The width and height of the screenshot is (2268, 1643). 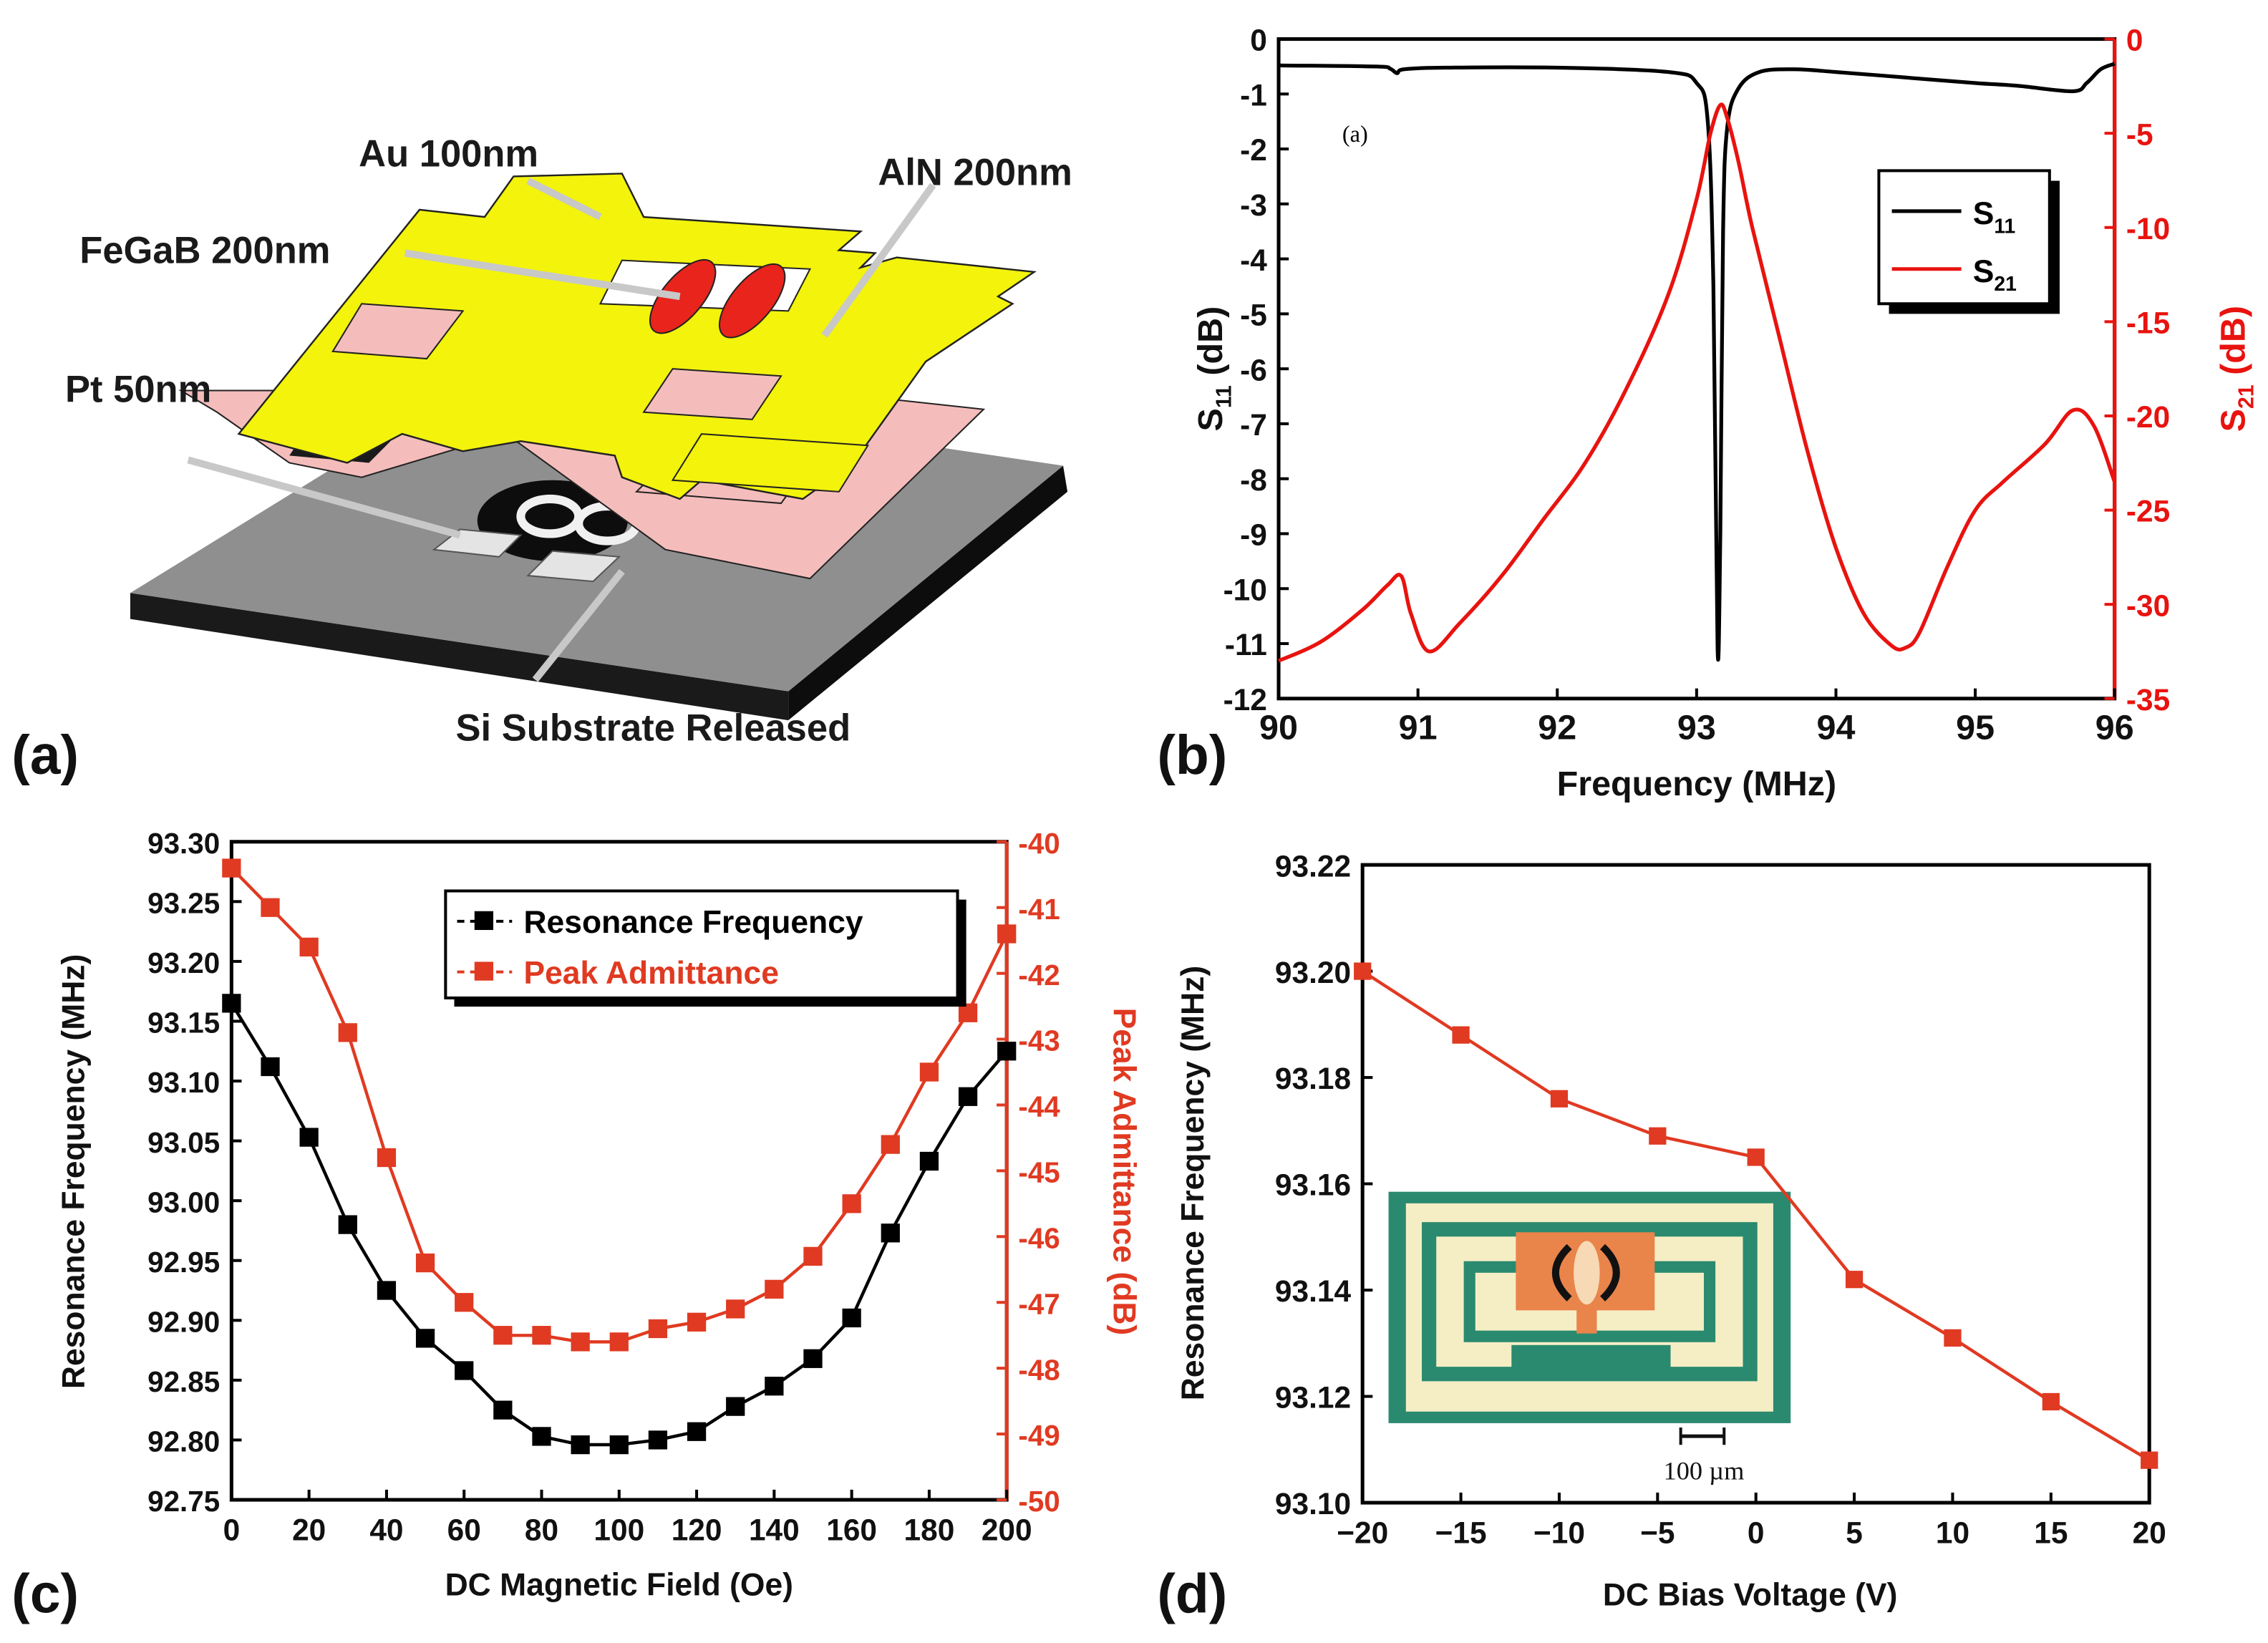 What do you see at coordinates (618, 1530) in the screenshot?
I see `chart-c-x-tick-label: 100` at bounding box center [618, 1530].